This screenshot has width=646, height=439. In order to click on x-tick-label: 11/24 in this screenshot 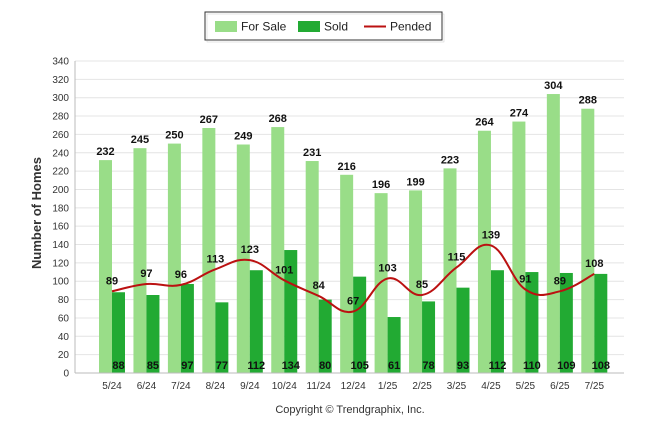, I will do `click(319, 386)`.